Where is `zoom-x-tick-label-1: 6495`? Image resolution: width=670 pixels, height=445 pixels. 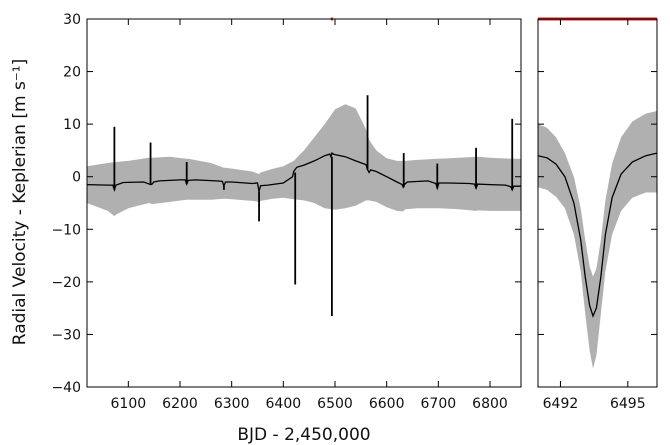
zoom-x-tick-label-1: 6495 is located at coordinates (628, 404).